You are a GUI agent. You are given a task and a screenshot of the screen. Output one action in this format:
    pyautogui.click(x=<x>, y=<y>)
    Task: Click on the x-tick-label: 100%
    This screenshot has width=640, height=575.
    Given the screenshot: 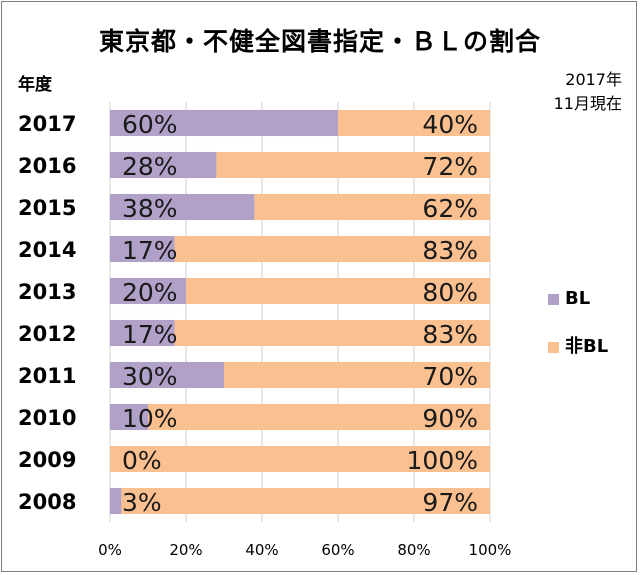 What is the action you would take?
    pyautogui.click(x=490, y=550)
    